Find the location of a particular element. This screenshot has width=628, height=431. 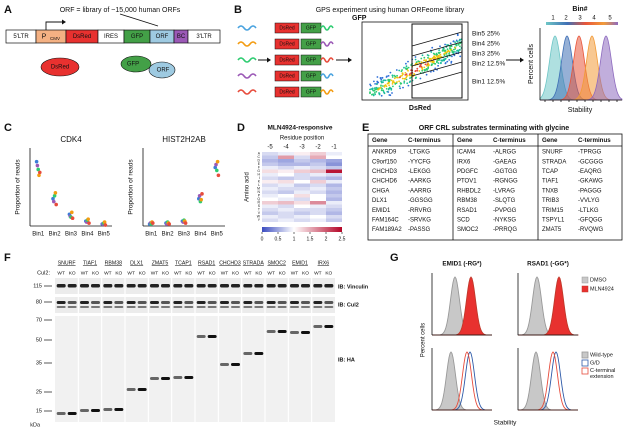

gene-label: SMOC2 is located at coordinates (276, 263).